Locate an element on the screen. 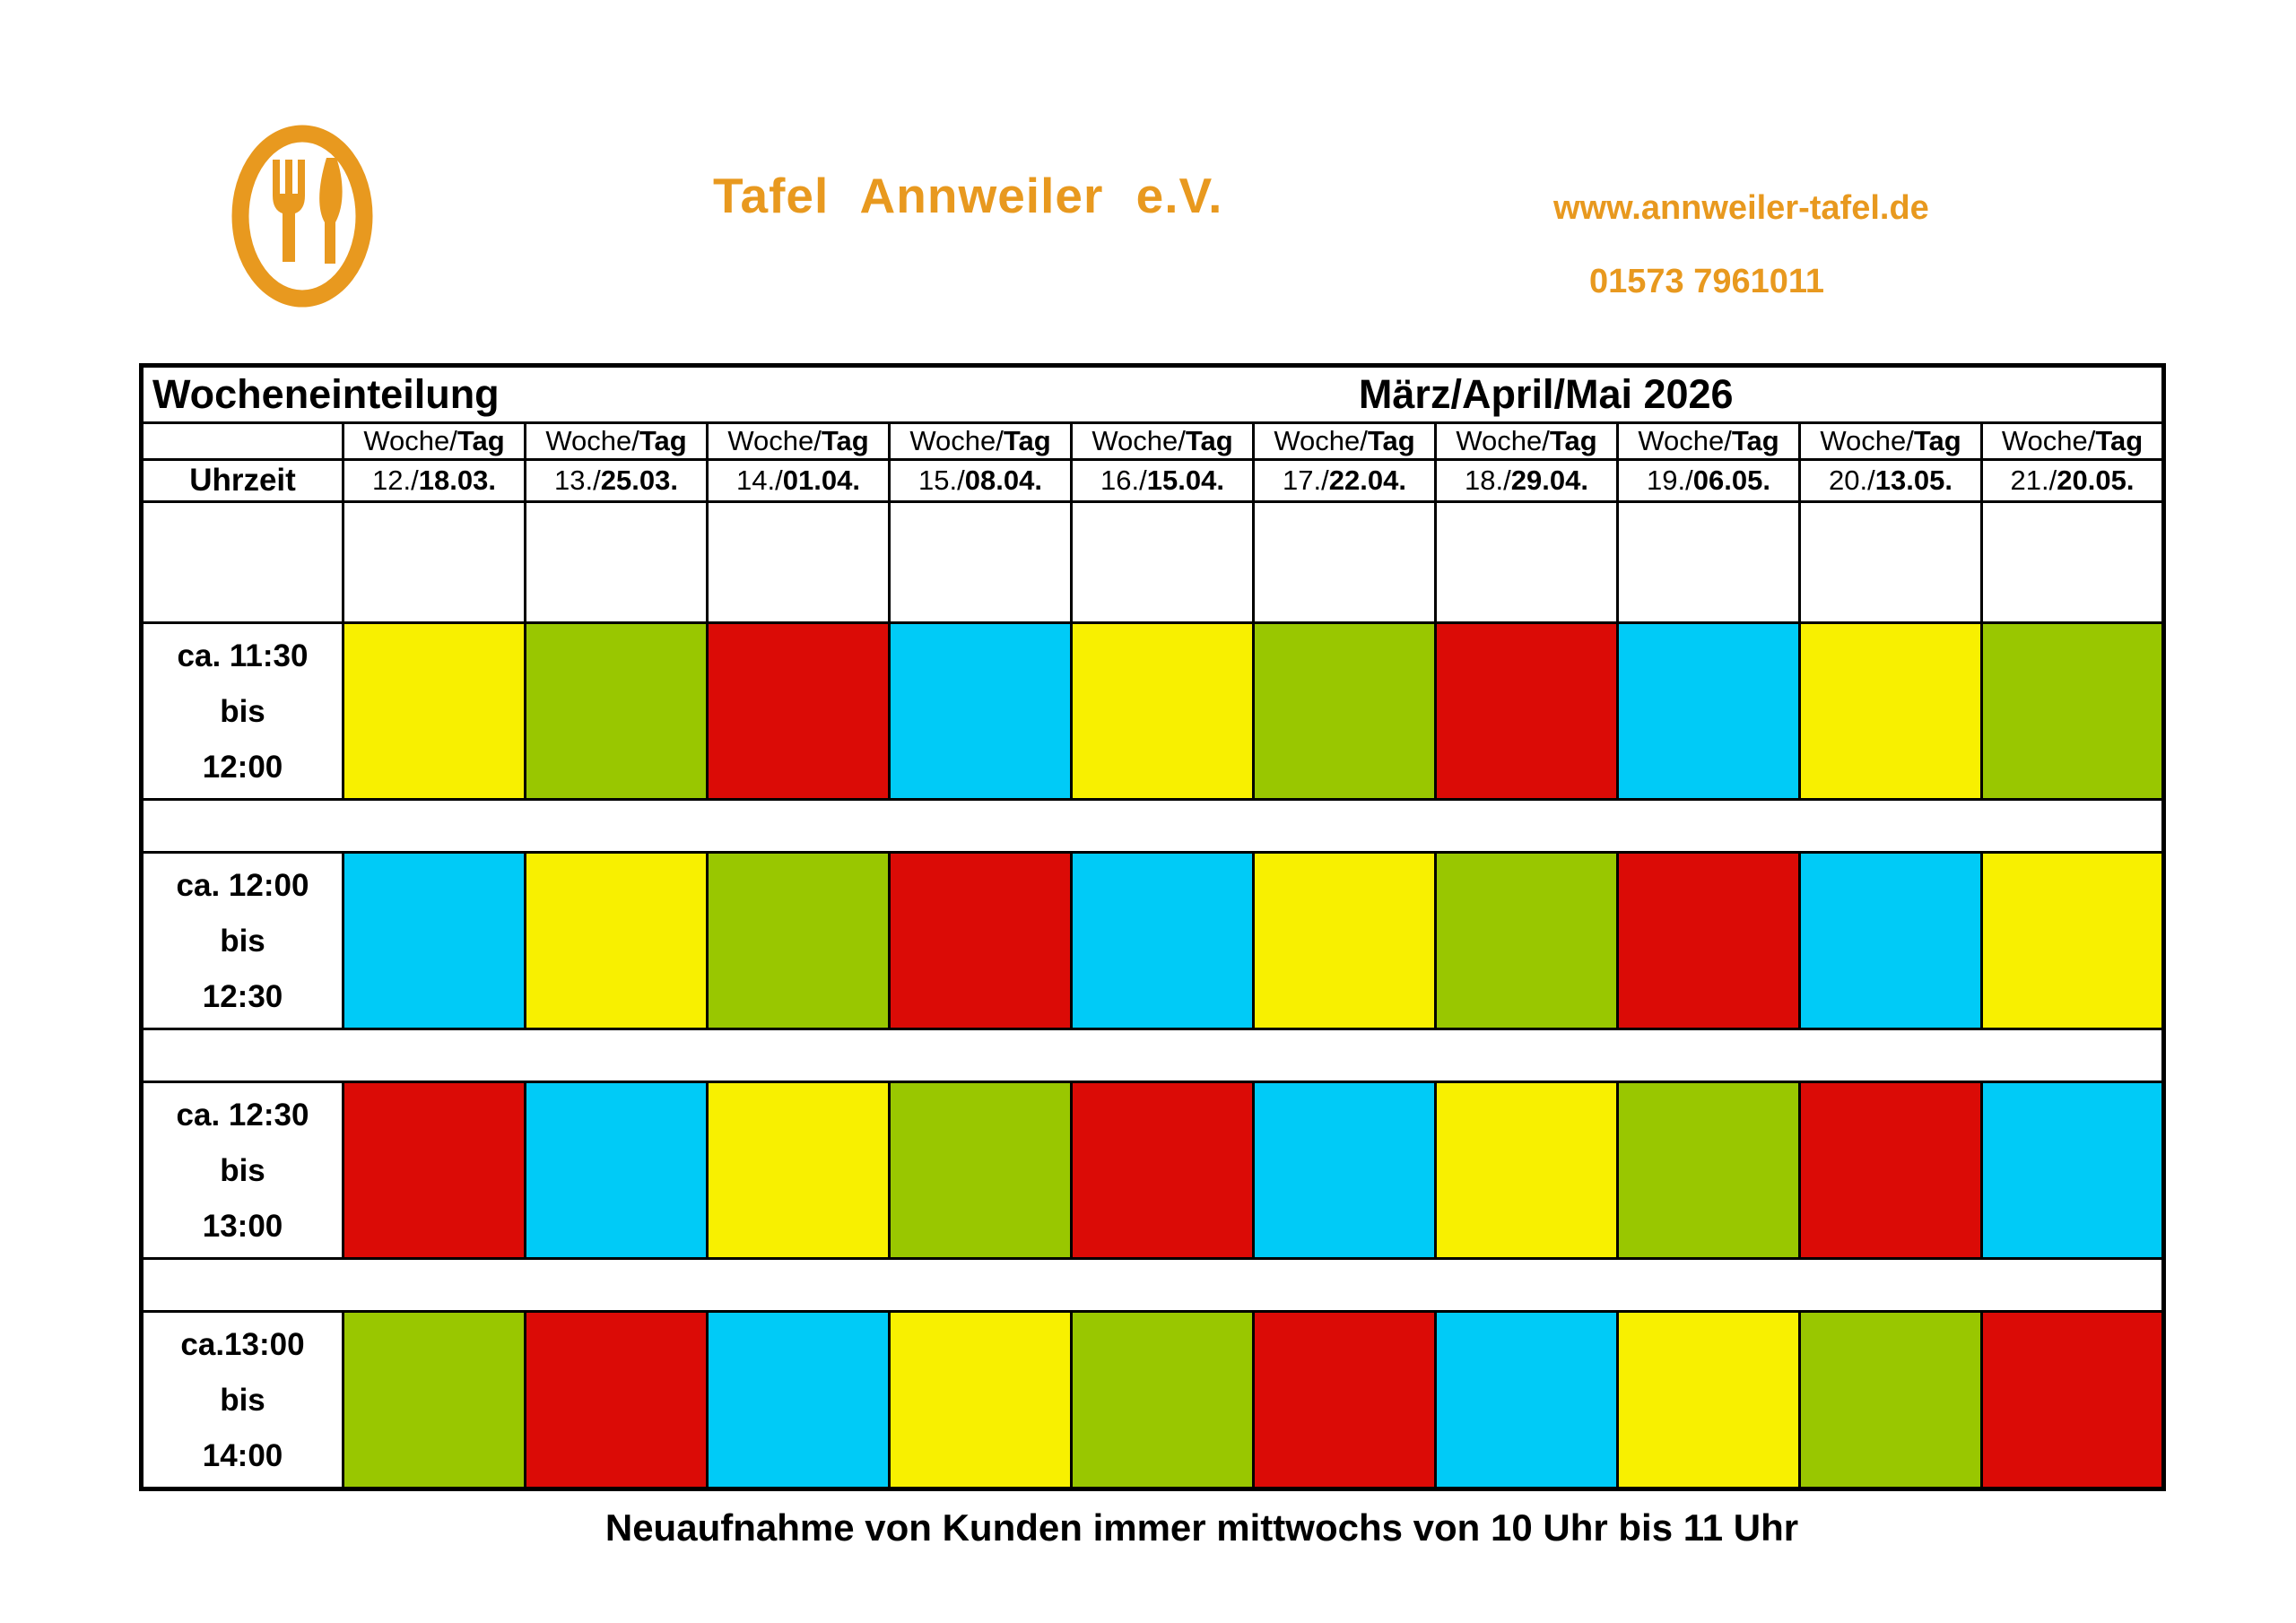 The width and height of the screenshot is (2296, 1623). week-dates: 16./15.04. is located at coordinates (1162, 480).